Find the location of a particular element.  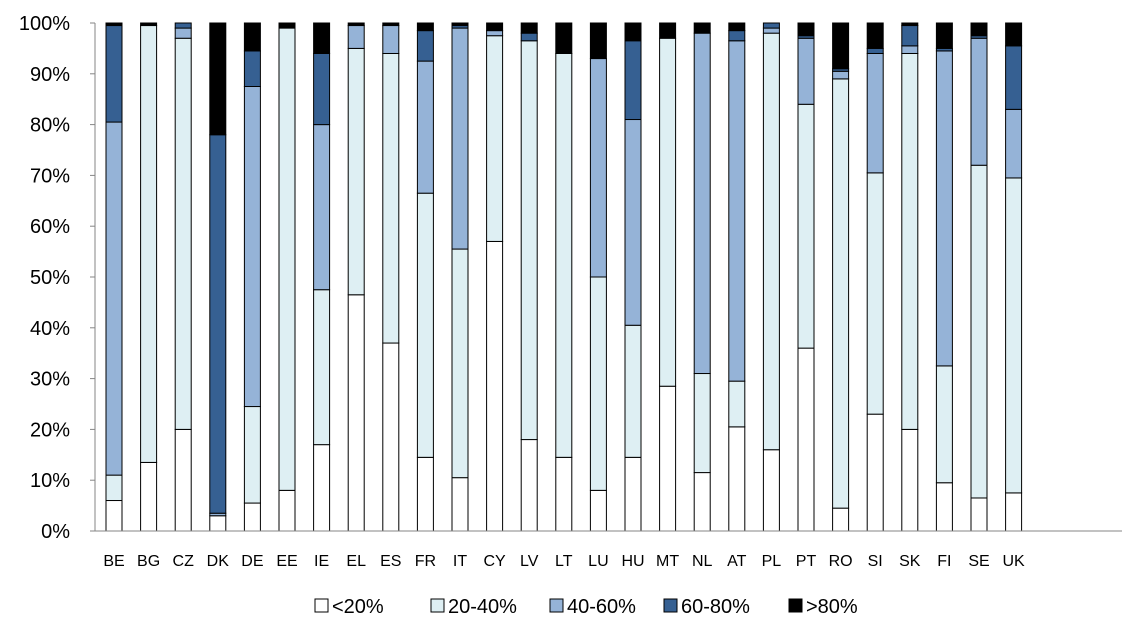

x-tick-label: PL is located at coordinates (772, 561).